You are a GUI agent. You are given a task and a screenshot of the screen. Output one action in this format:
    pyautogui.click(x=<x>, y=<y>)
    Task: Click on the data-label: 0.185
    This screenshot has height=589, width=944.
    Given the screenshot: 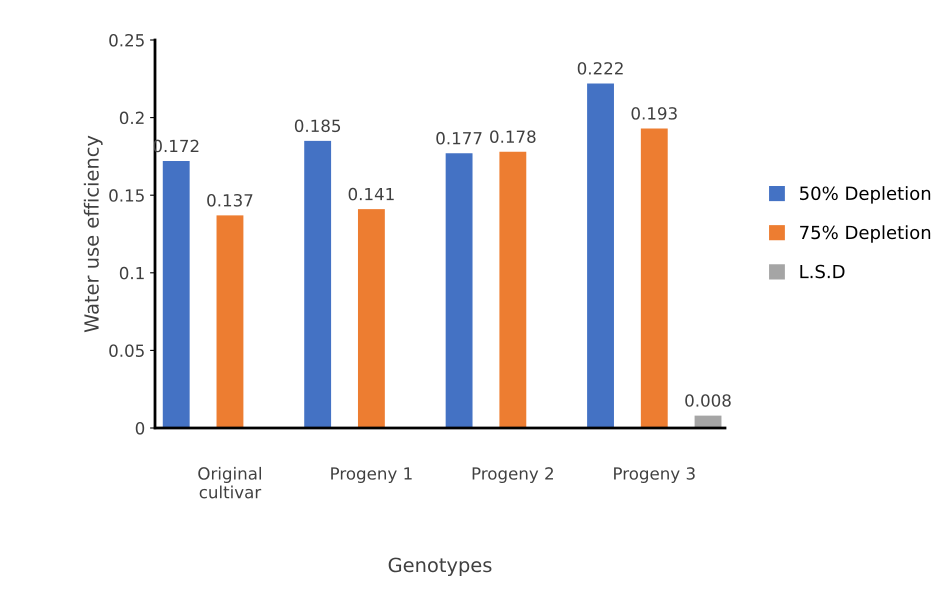 What is the action you would take?
    pyautogui.click(x=317, y=125)
    